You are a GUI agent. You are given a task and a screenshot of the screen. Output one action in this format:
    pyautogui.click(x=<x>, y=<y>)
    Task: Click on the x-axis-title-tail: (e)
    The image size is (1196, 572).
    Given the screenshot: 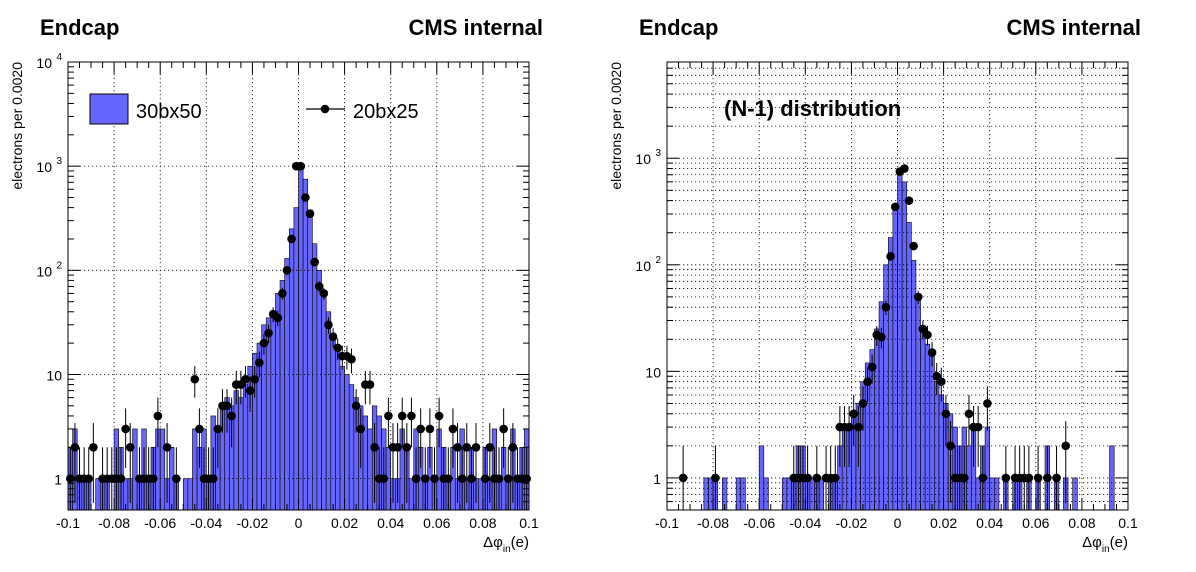 What is the action you would take?
    pyautogui.click(x=1119, y=542)
    